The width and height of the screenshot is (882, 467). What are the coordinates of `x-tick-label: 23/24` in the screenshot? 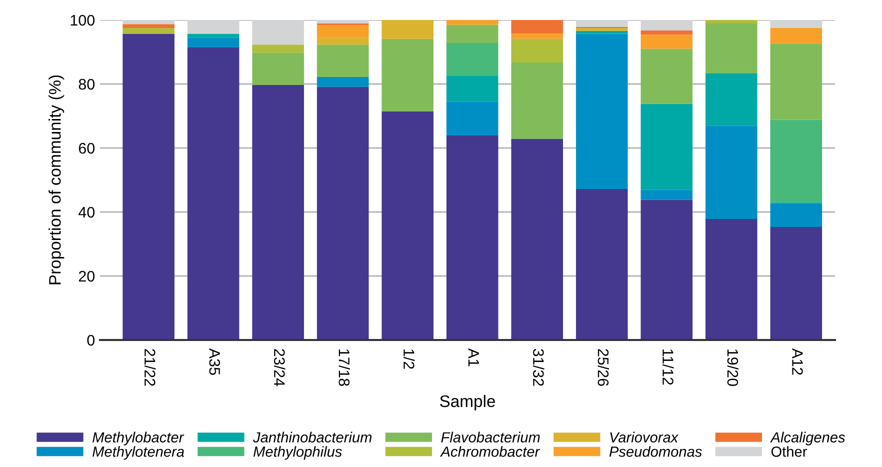 It's located at (280, 367).